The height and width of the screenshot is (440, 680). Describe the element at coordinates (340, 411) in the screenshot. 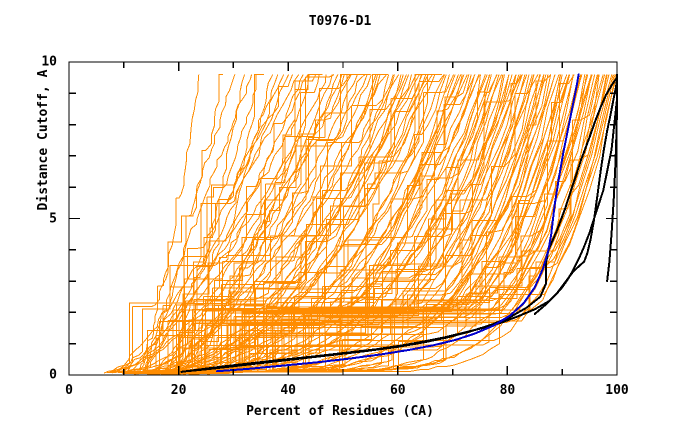

I see `x-axis-title: Percent of Residues (CA)` at that location.